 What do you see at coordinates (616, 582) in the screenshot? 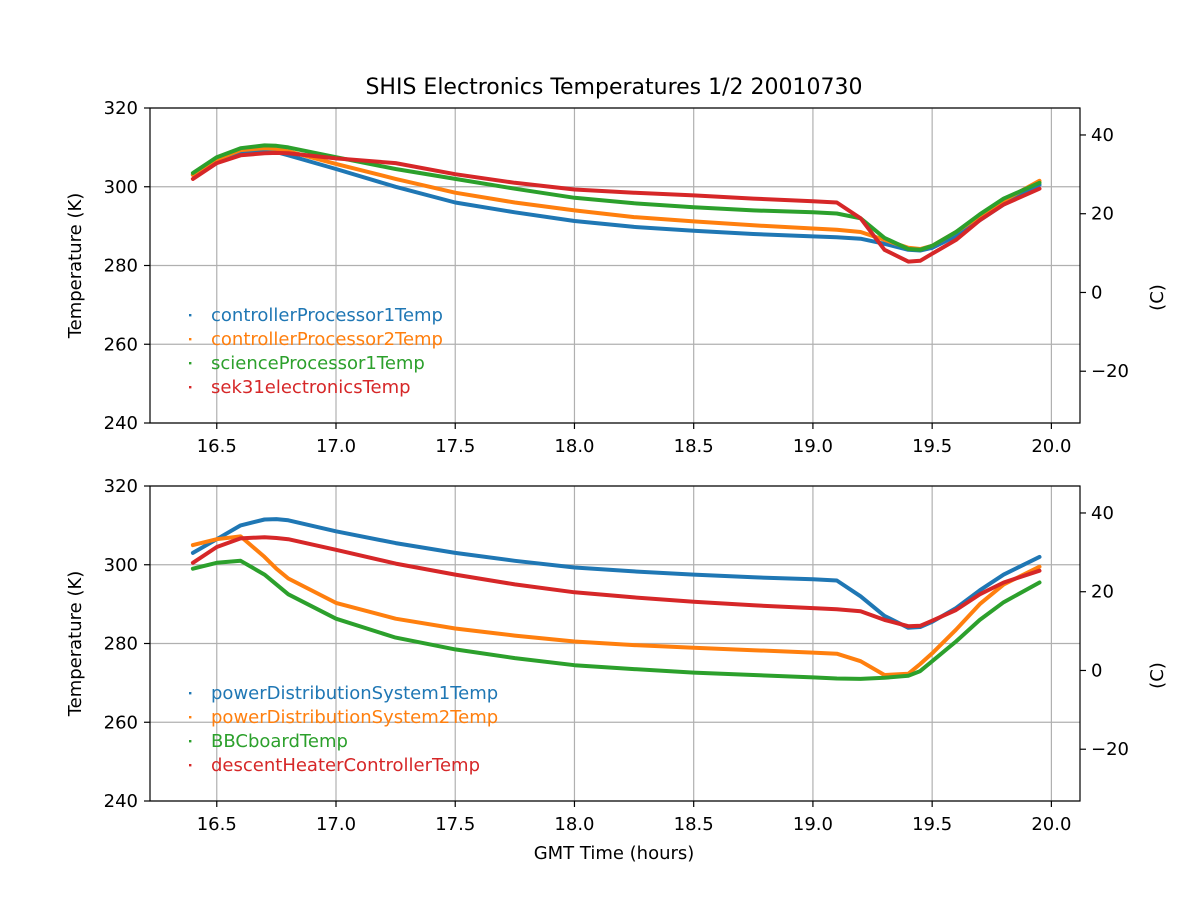
I see `series-line-descentHeaterControllerTemp` at bounding box center [616, 582].